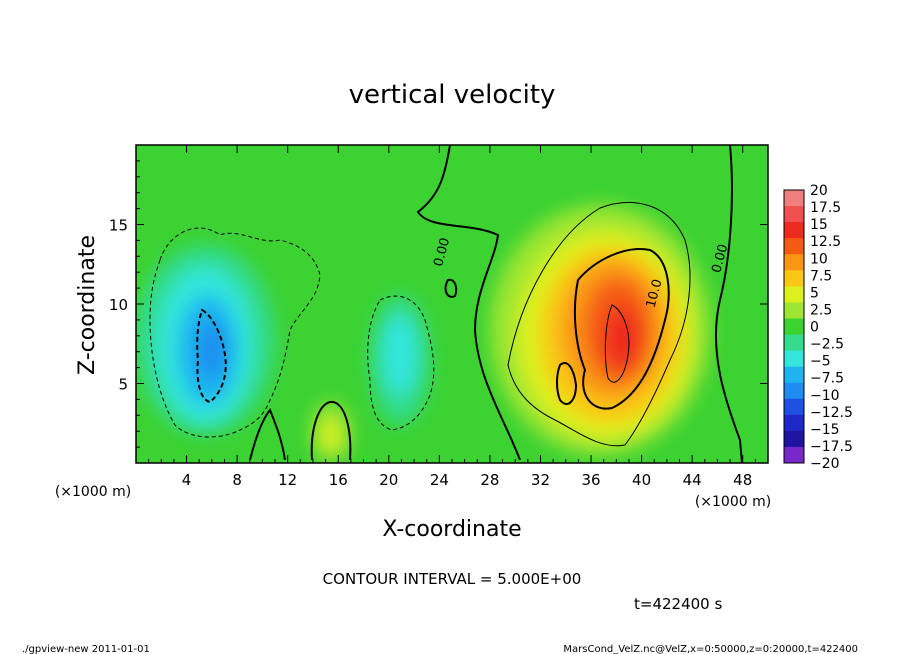 The width and height of the screenshot is (904, 654). I want to click on updraft-small-inner, so click(331, 436).